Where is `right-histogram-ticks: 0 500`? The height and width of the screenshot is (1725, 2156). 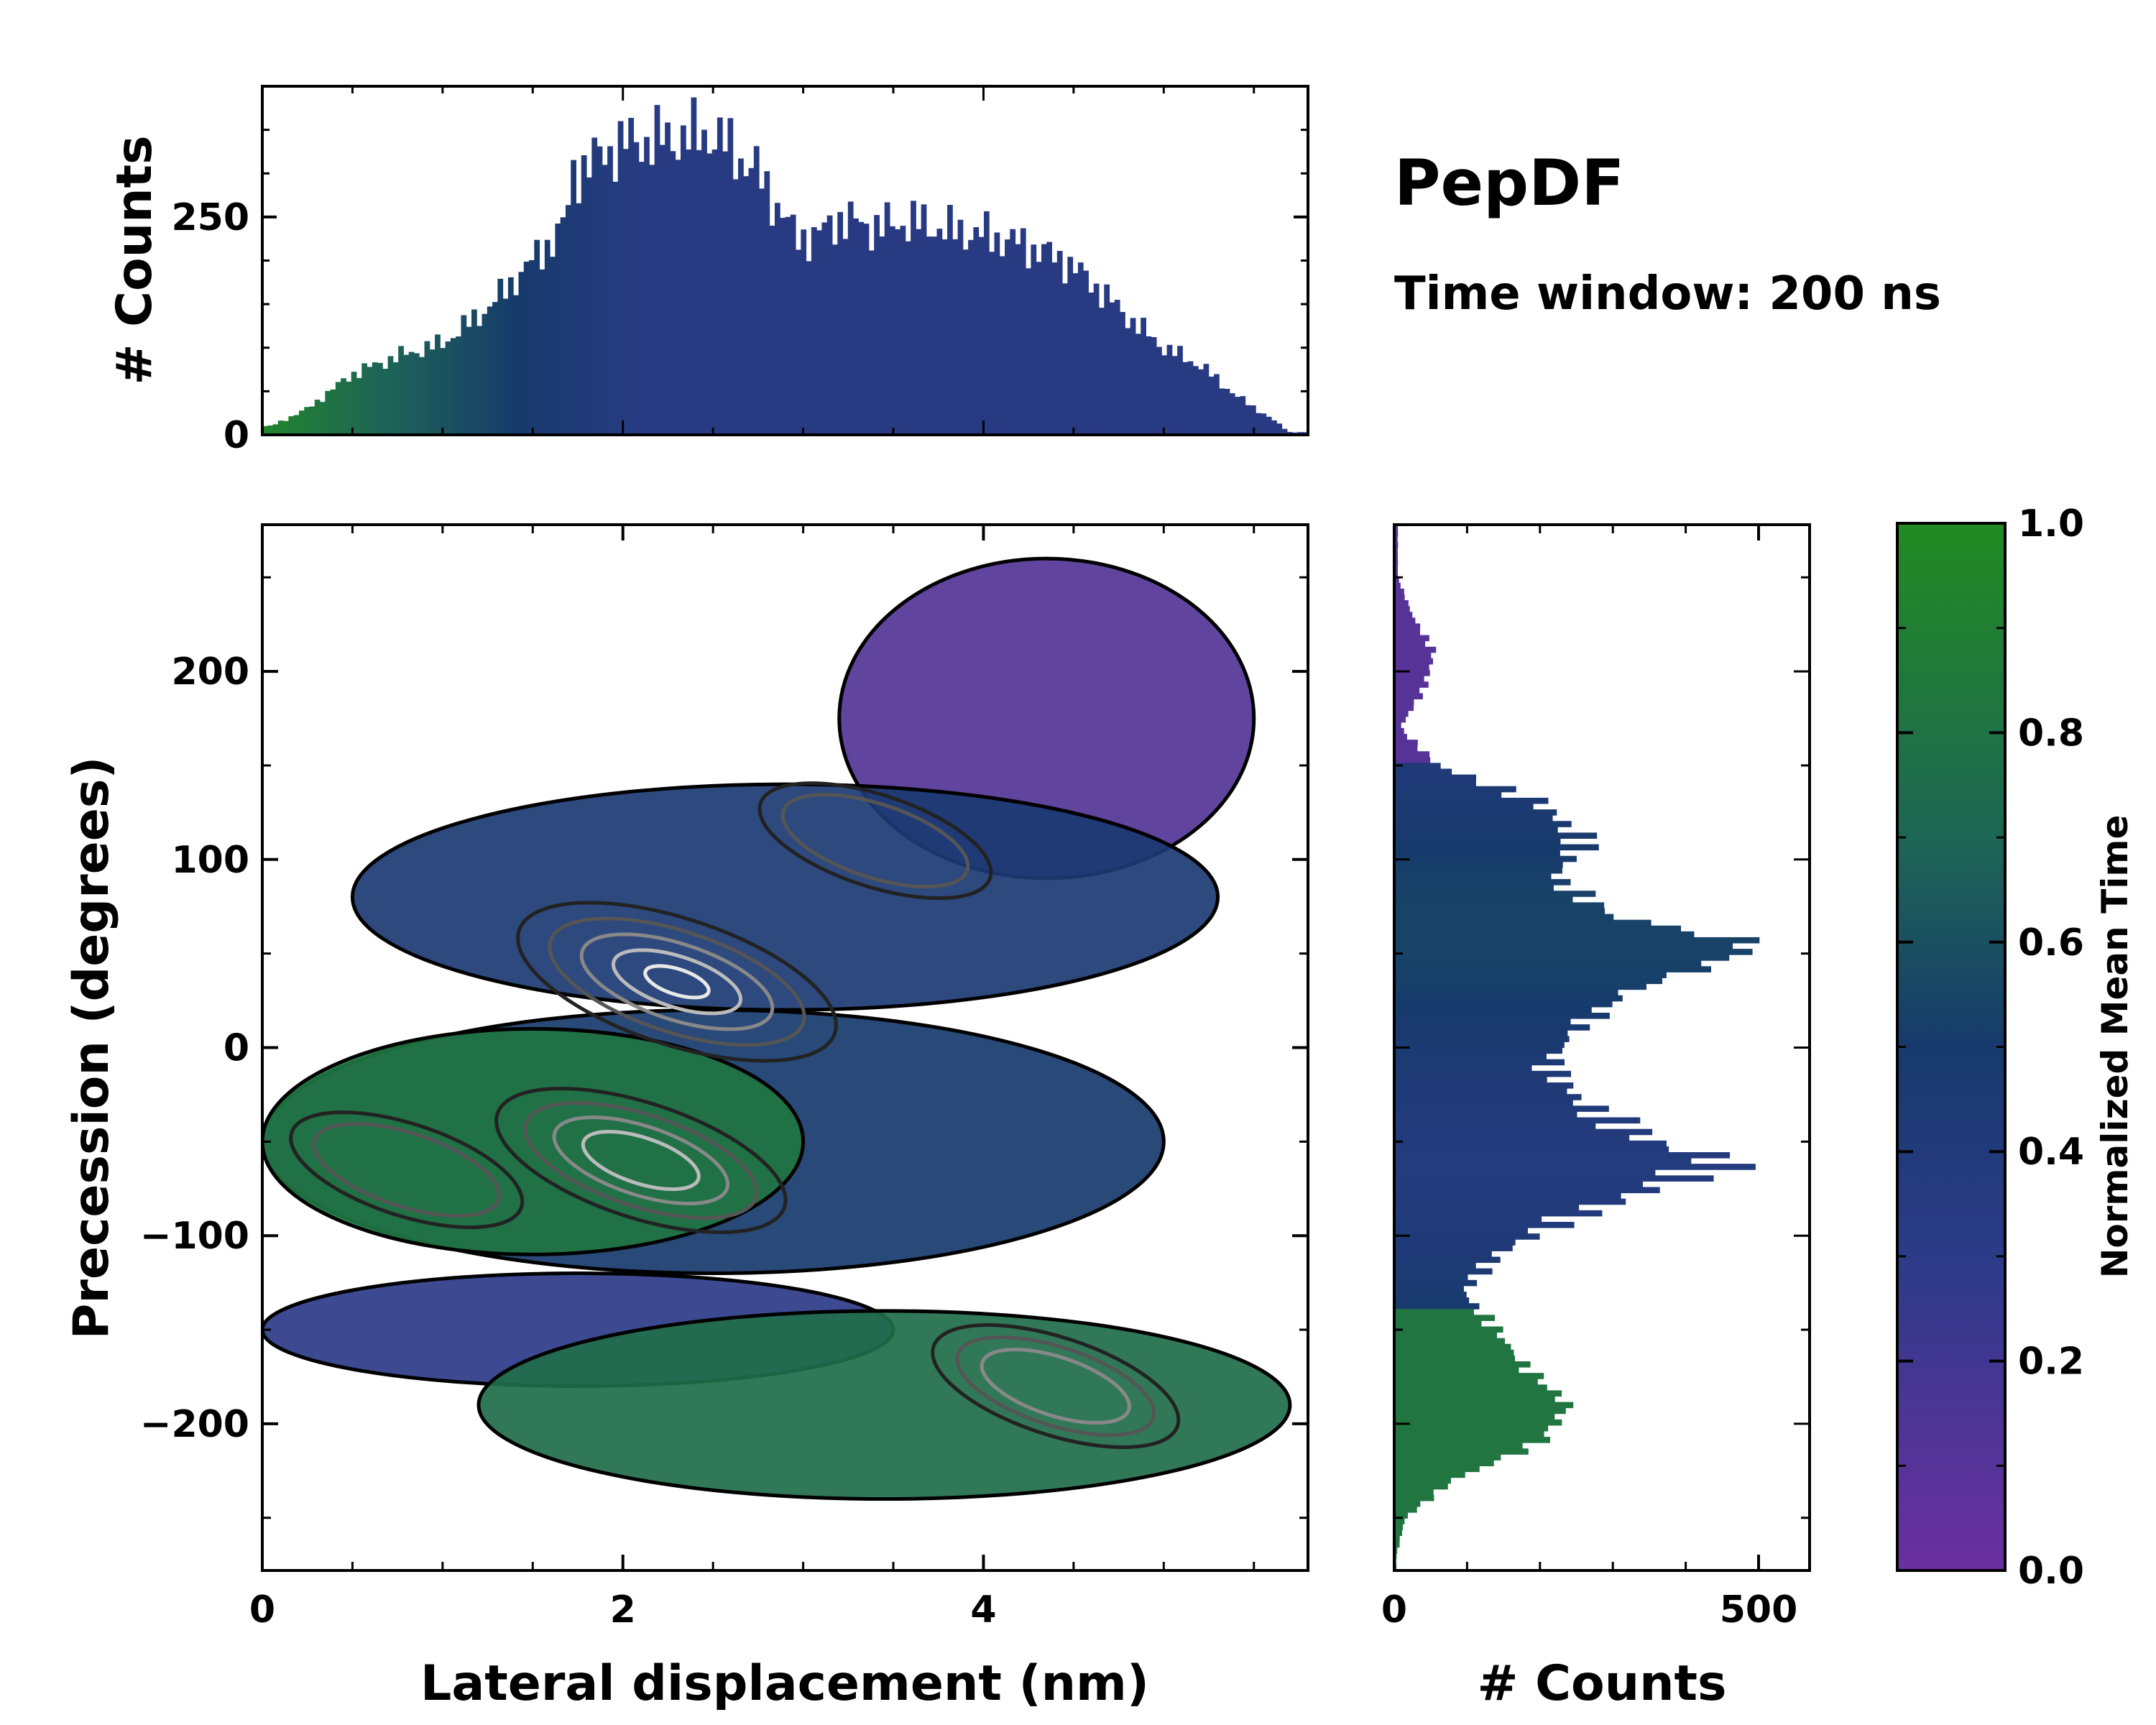 right-histogram-ticks: 0 500 is located at coordinates (1595, 1078).